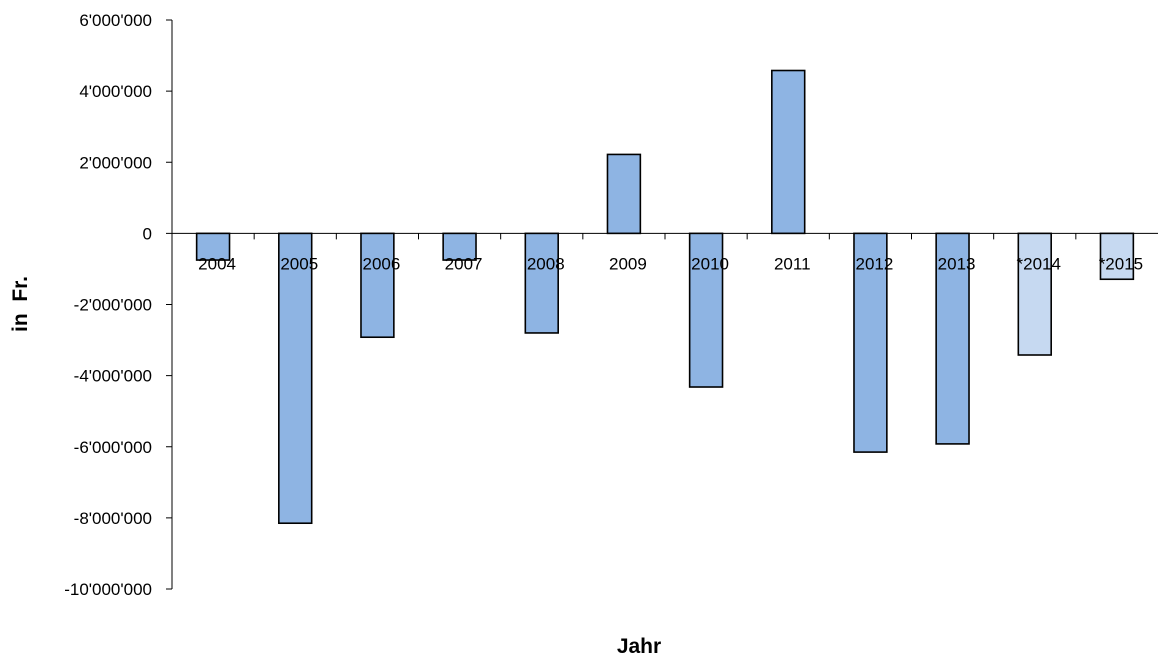  What do you see at coordinates (382, 263) in the screenshot?
I see `x-tick-label: 2006` at bounding box center [382, 263].